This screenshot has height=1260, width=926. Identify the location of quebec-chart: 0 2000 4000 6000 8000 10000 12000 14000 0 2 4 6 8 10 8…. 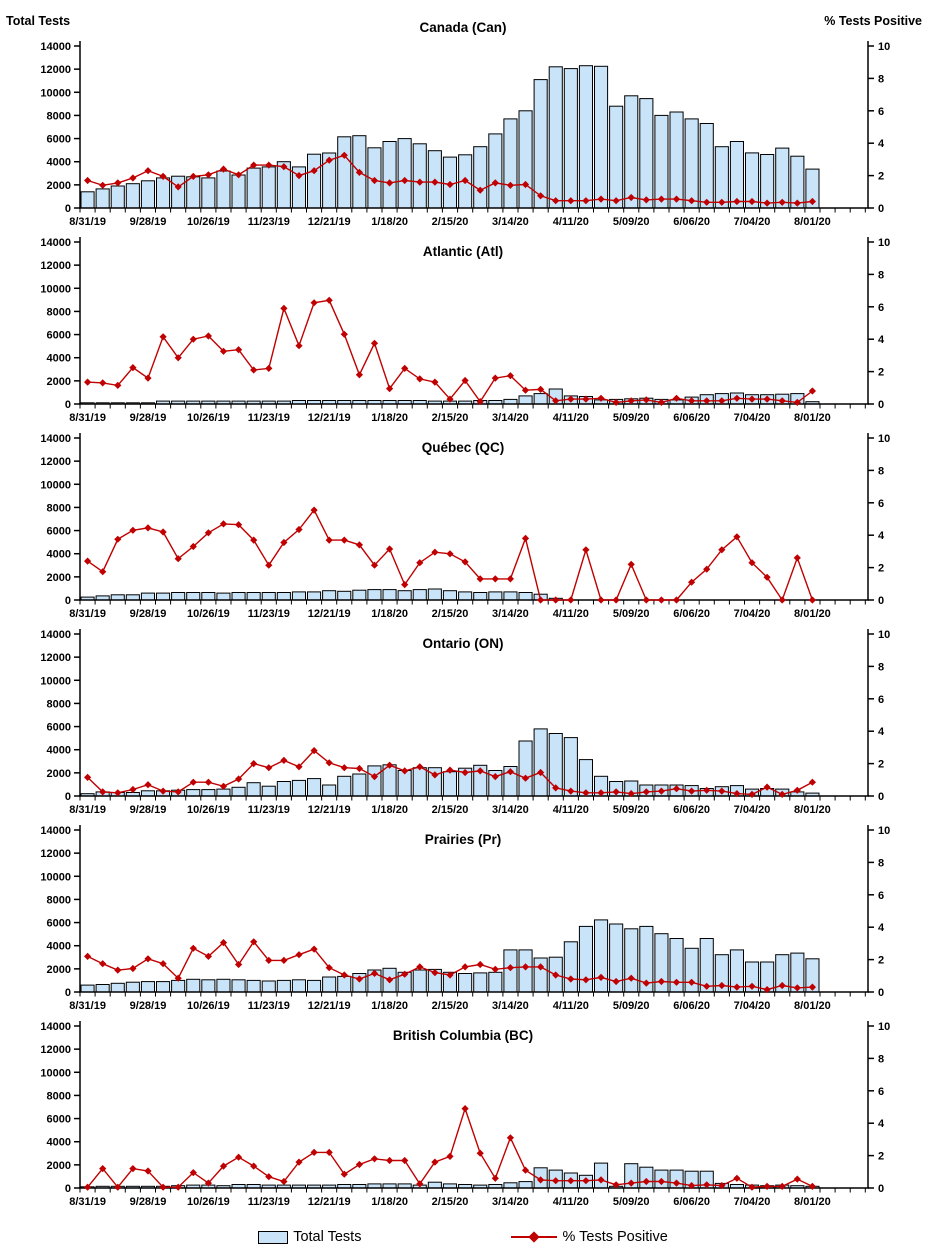
(465, 526).